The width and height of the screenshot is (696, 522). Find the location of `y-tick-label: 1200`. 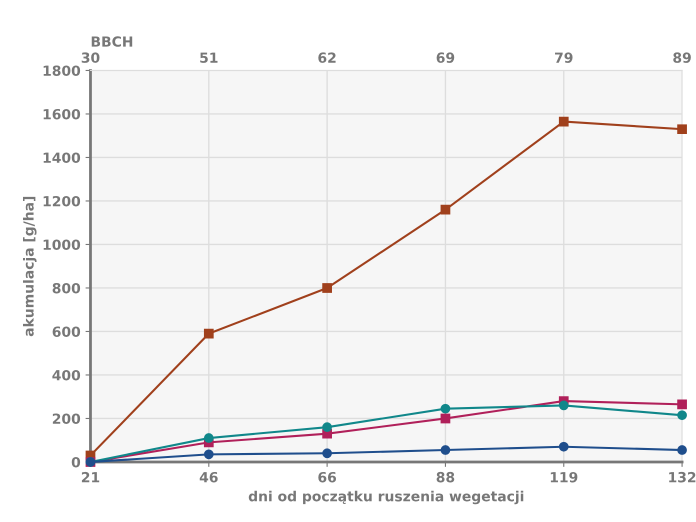

y-tick-label: 1200 is located at coordinates (62, 201).